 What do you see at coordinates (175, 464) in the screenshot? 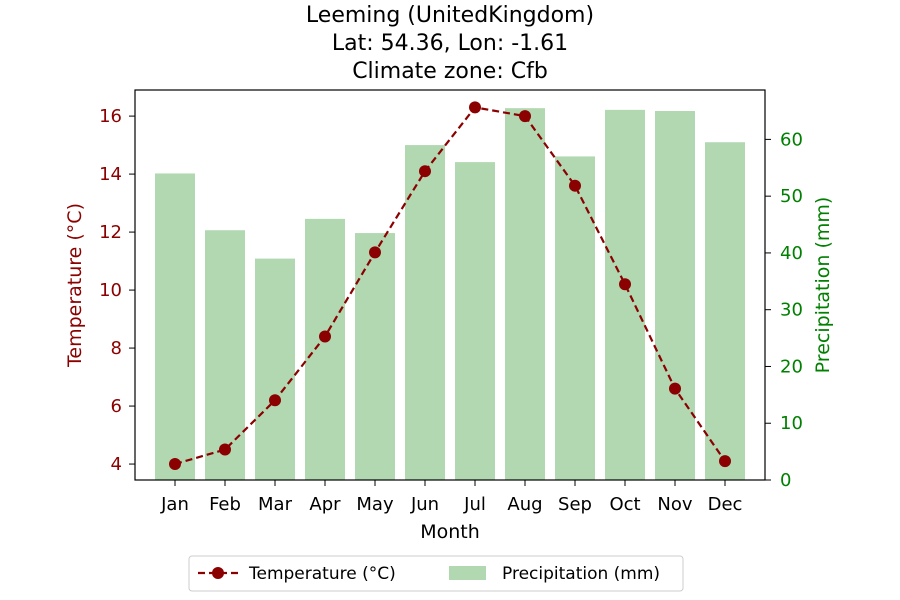
I see `temperature-point-jan` at bounding box center [175, 464].